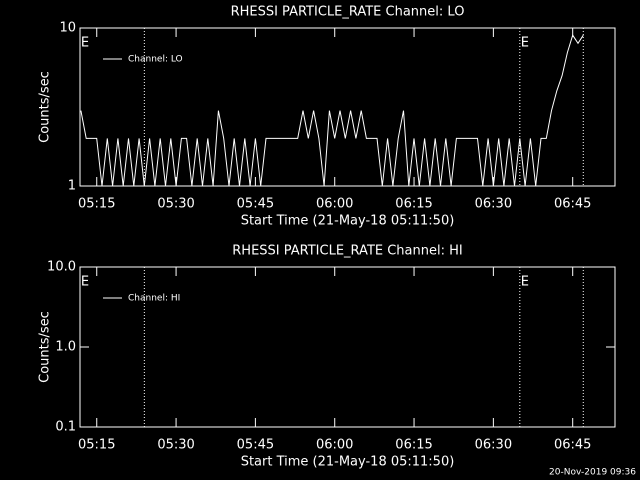 This screenshot has height=480, width=640. What do you see at coordinates (65, 427) in the screenshot?
I see `y-tick-label: 0.1` at bounding box center [65, 427].